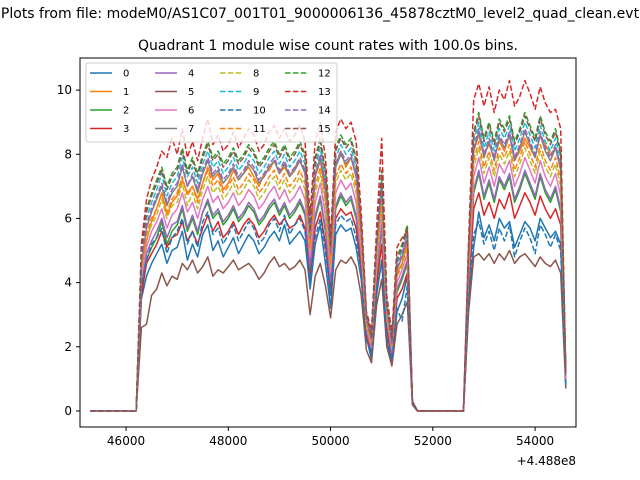 The height and width of the screenshot is (480, 640). I want to click on legend-label: 0, so click(126, 74).